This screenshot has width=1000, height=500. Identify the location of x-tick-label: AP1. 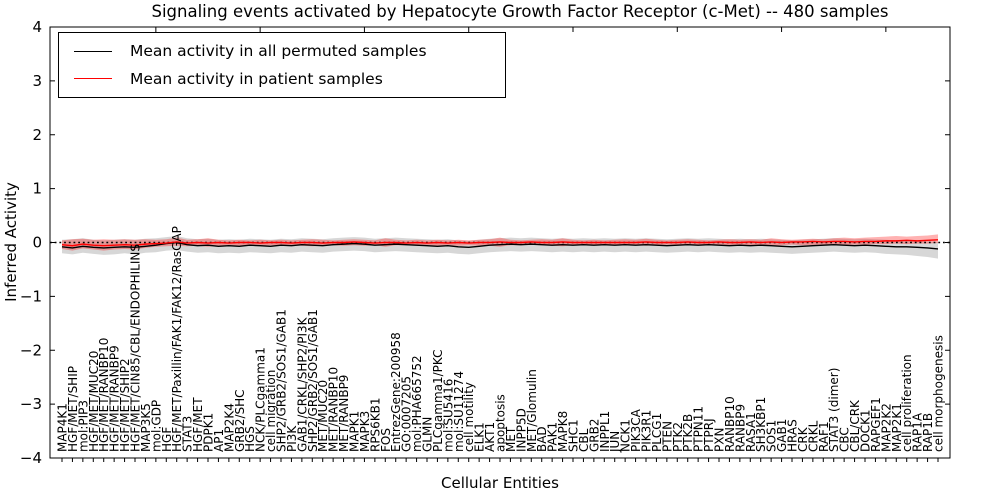
(219, 440).